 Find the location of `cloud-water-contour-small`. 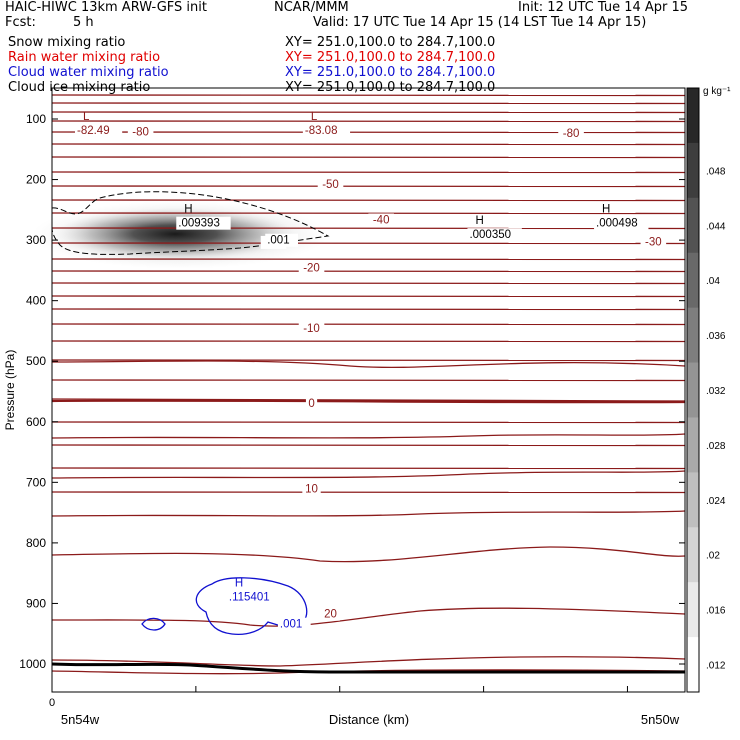

cloud-water-contour-small is located at coordinates (153, 624).